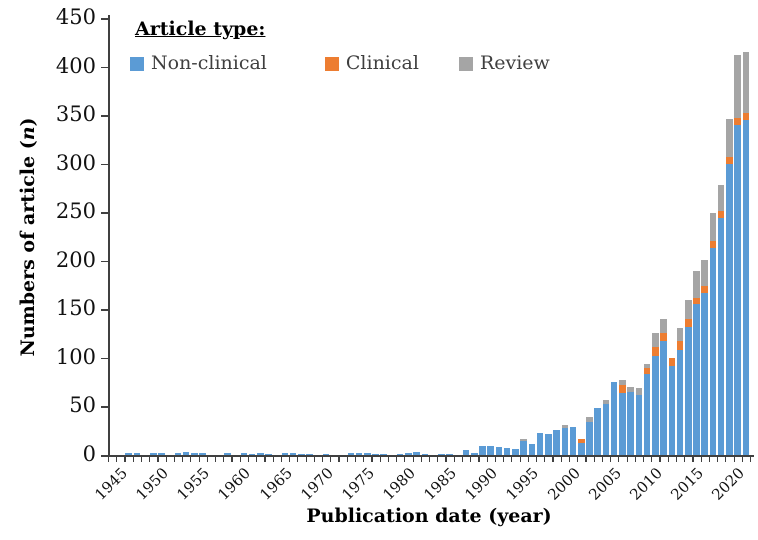  What do you see at coordinates (647, 365) in the screenshot?
I see `bar-2010-review` at bounding box center [647, 365].